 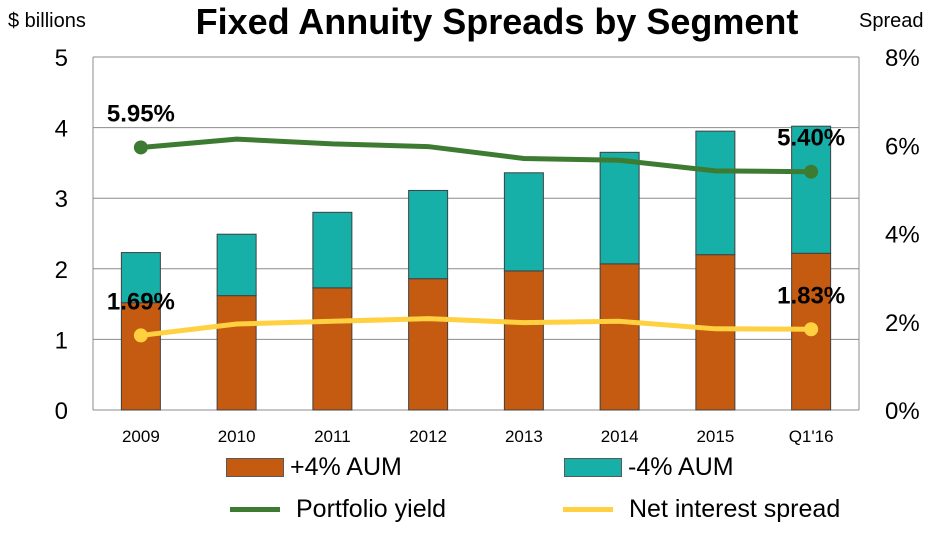 What do you see at coordinates (476, 327) in the screenshot?
I see `line-net-interest-spread` at bounding box center [476, 327].